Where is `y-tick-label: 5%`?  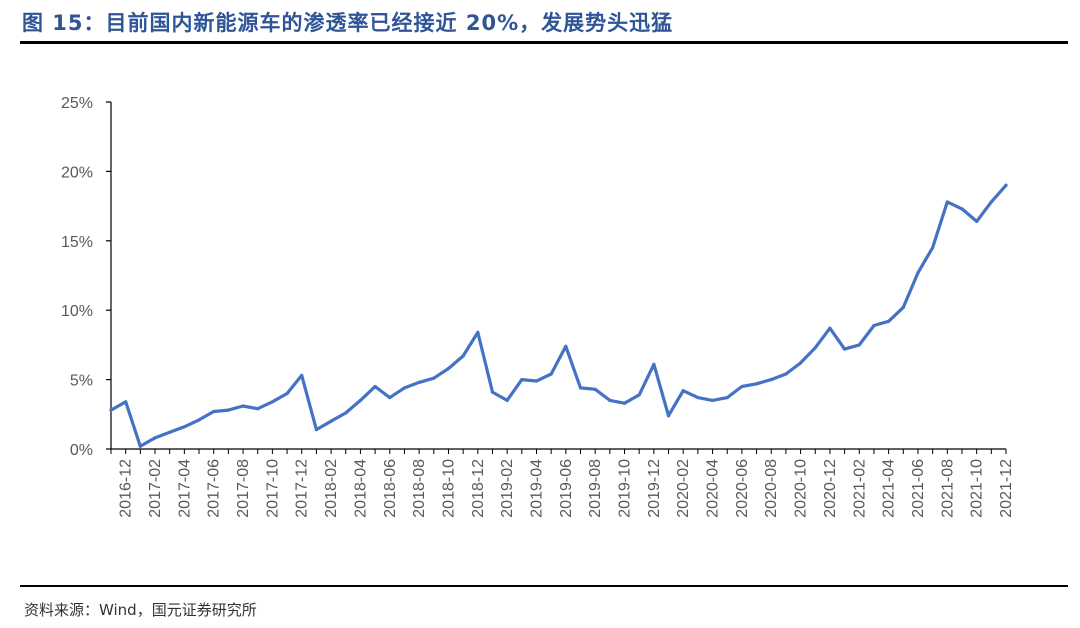
y-tick-label: 5% is located at coordinates (81, 381).